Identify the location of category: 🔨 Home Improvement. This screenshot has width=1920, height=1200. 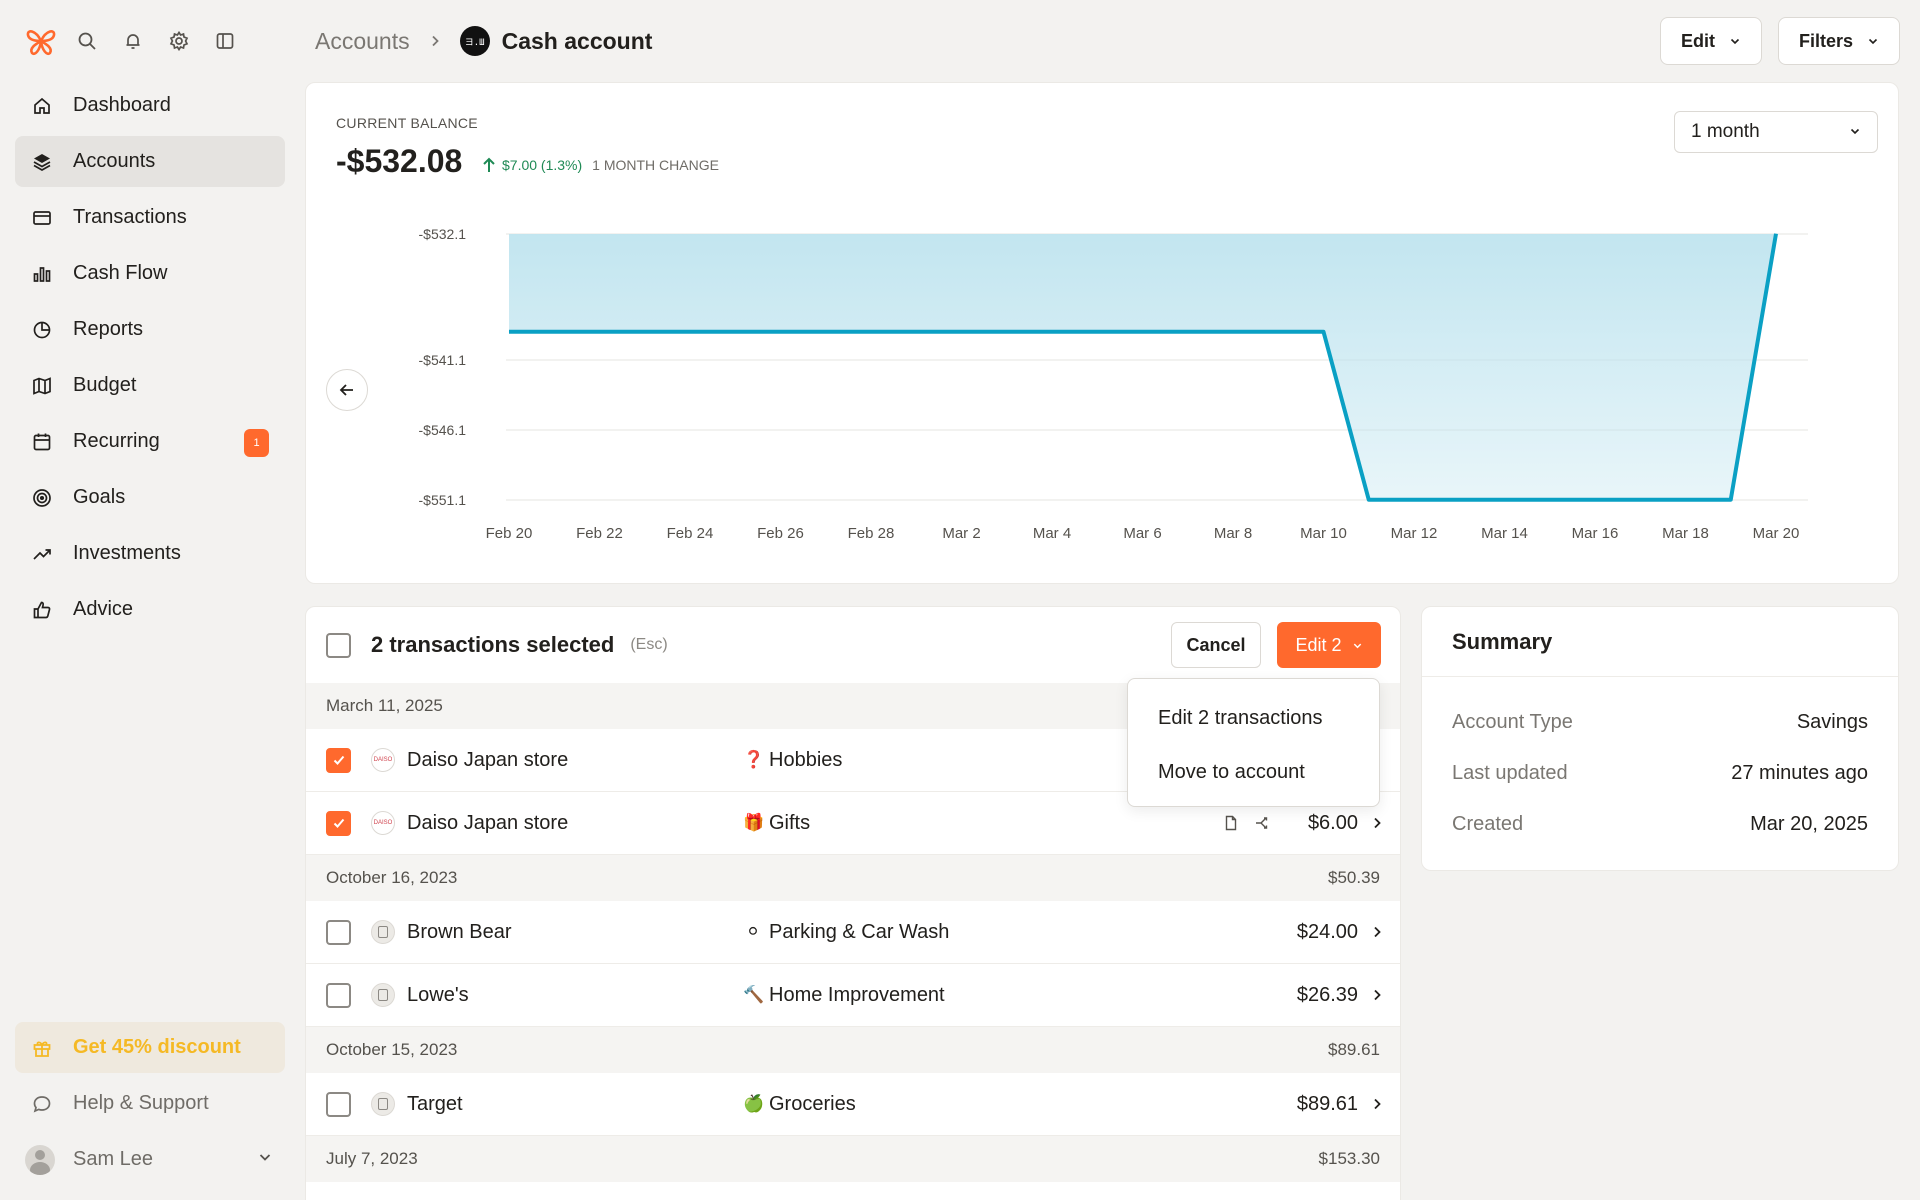
(844, 995).